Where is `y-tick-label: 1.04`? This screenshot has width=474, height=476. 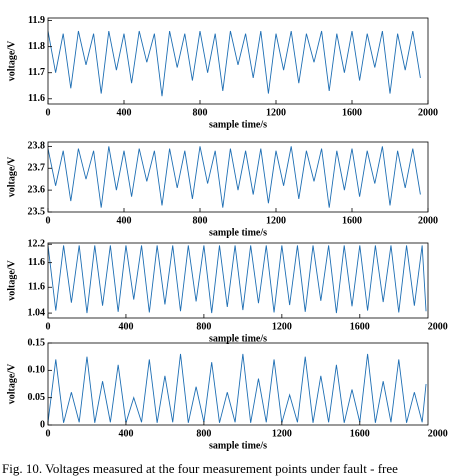
y-tick-label: 1.04 is located at coordinates (37, 312).